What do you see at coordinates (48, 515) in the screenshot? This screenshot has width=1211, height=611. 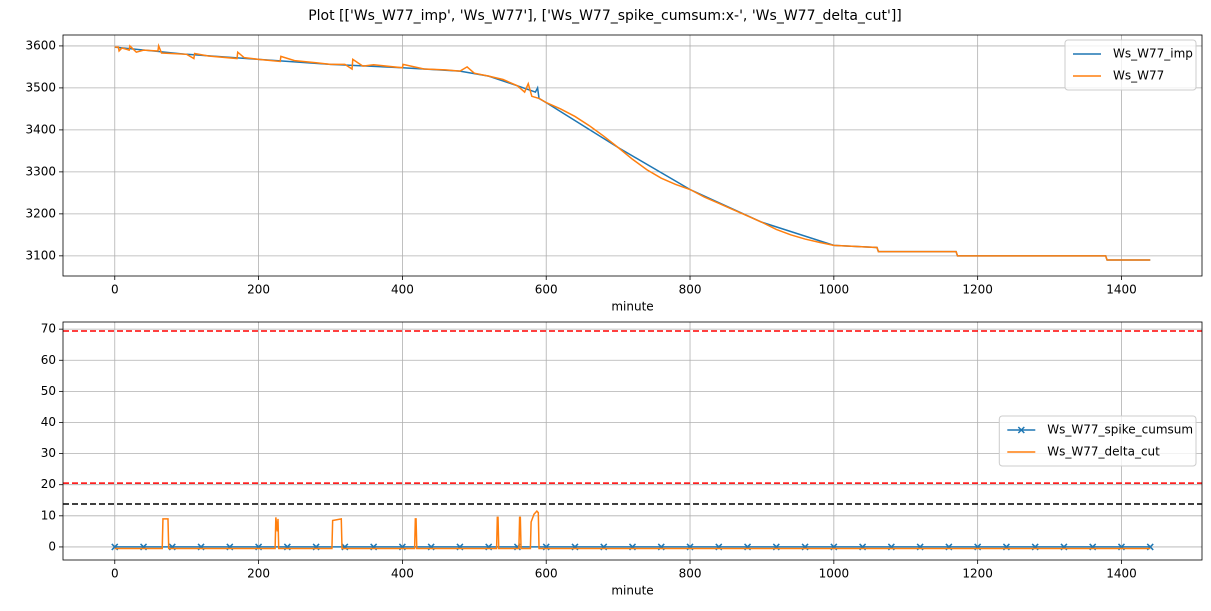 I see `y-tick-label: 10` at bounding box center [48, 515].